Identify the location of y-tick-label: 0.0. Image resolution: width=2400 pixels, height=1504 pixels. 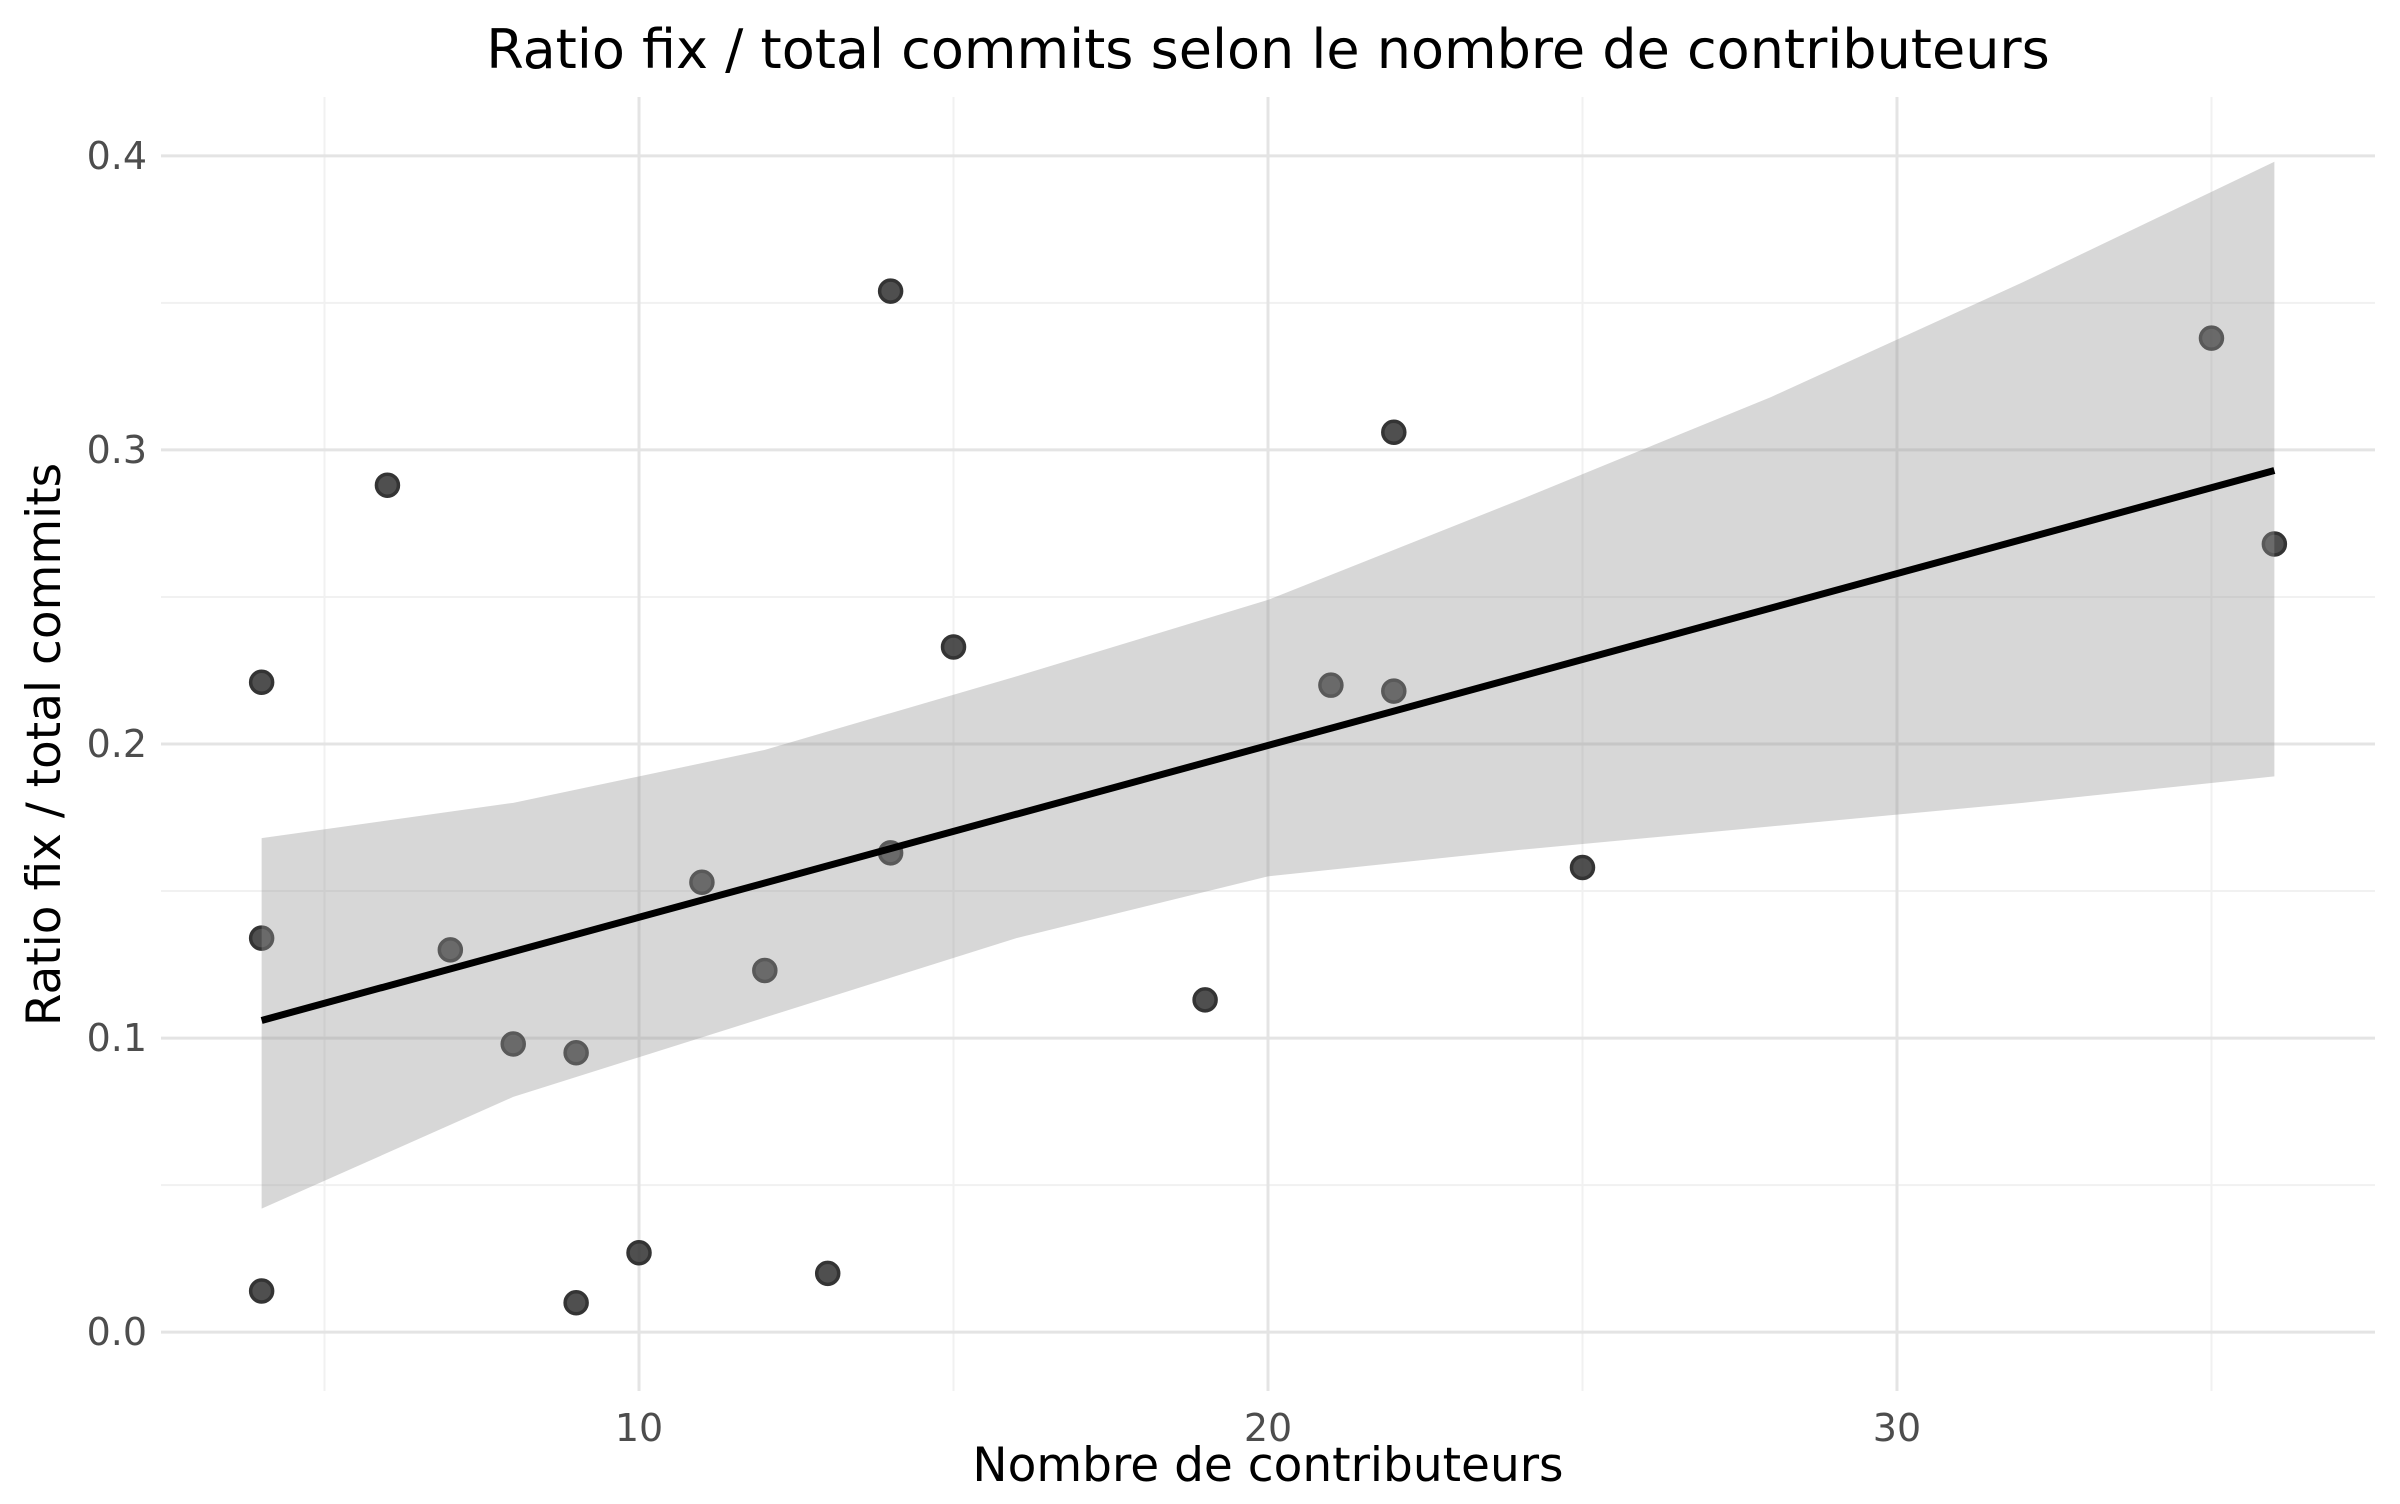
(117, 1332).